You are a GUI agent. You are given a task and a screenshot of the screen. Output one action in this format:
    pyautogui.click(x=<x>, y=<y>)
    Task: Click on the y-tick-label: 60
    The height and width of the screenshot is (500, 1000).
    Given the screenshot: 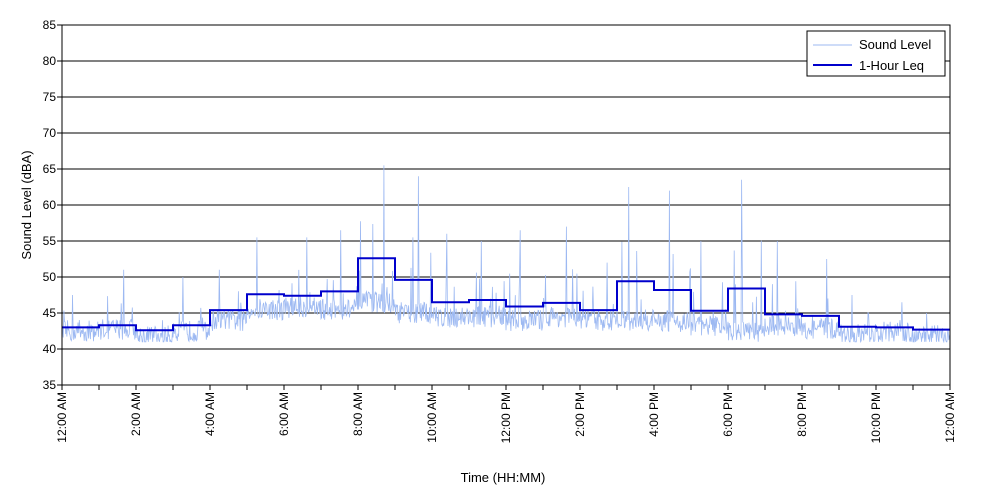 What is the action you would take?
    pyautogui.click(x=50, y=205)
    